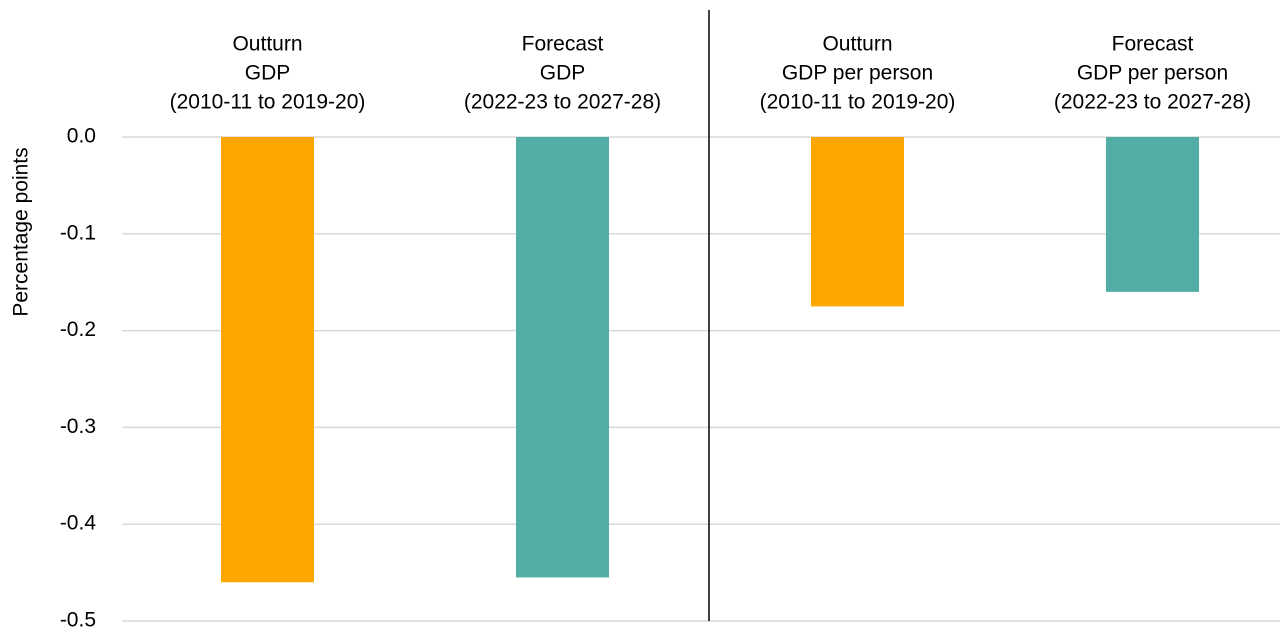  I want to click on y-axis-label: Percentage points, so click(21, 231).